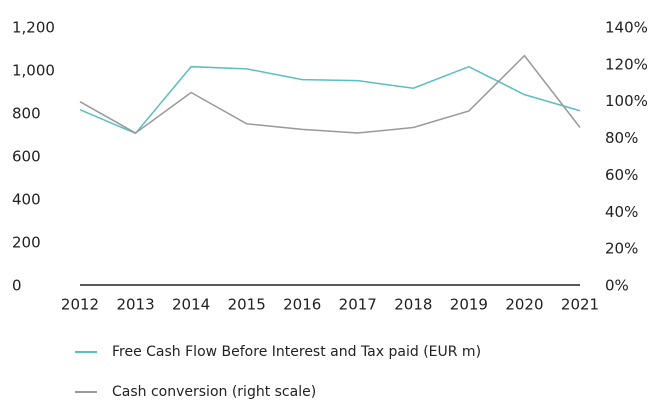 Image resolution: width=660 pixels, height=401 pixels. I want to click on y2-tick-label: 20%, so click(621, 249).